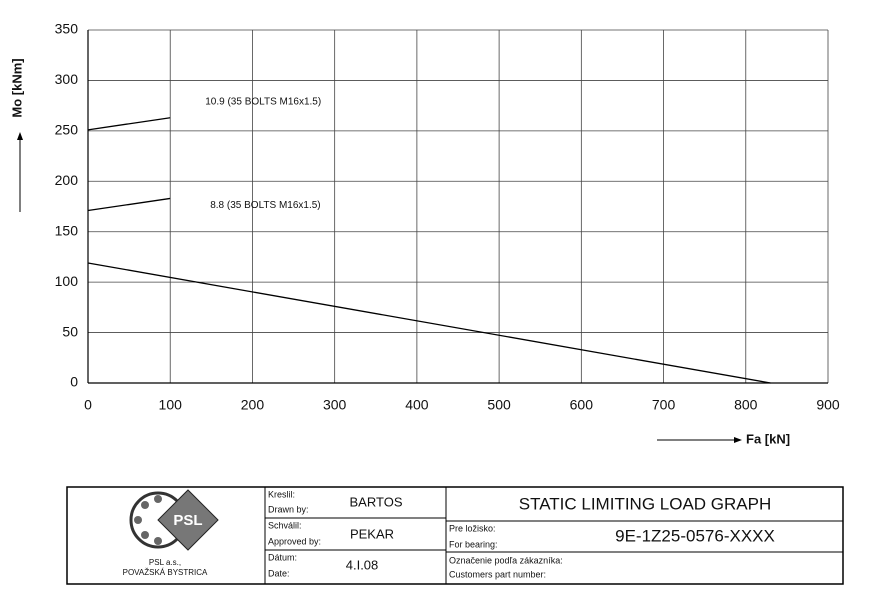 Image resolution: width=874 pixels, height=607 pixels. What do you see at coordinates (362, 564) in the screenshot?
I see `field-value: 4.I.08` at bounding box center [362, 564].